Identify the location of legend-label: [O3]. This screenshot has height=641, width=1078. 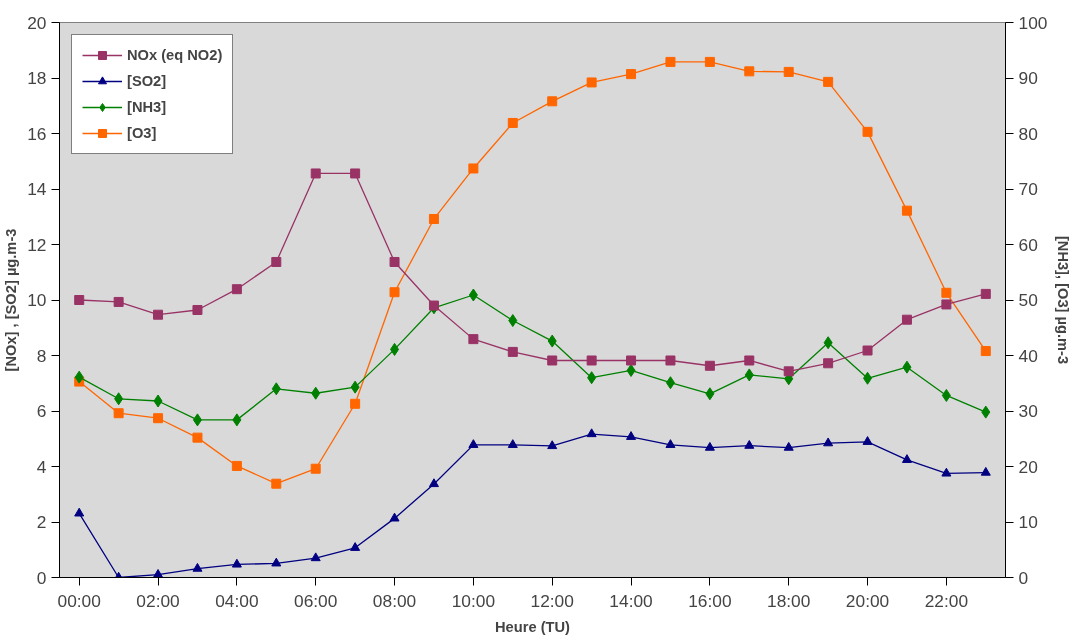
(142, 133).